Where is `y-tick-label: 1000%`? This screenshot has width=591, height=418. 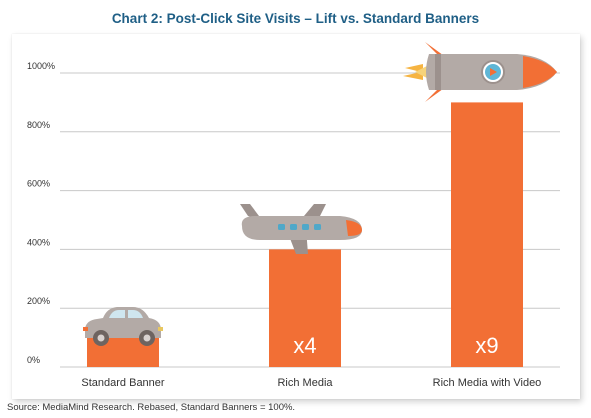 y-tick-label: 1000% is located at coordinates (41, 66).